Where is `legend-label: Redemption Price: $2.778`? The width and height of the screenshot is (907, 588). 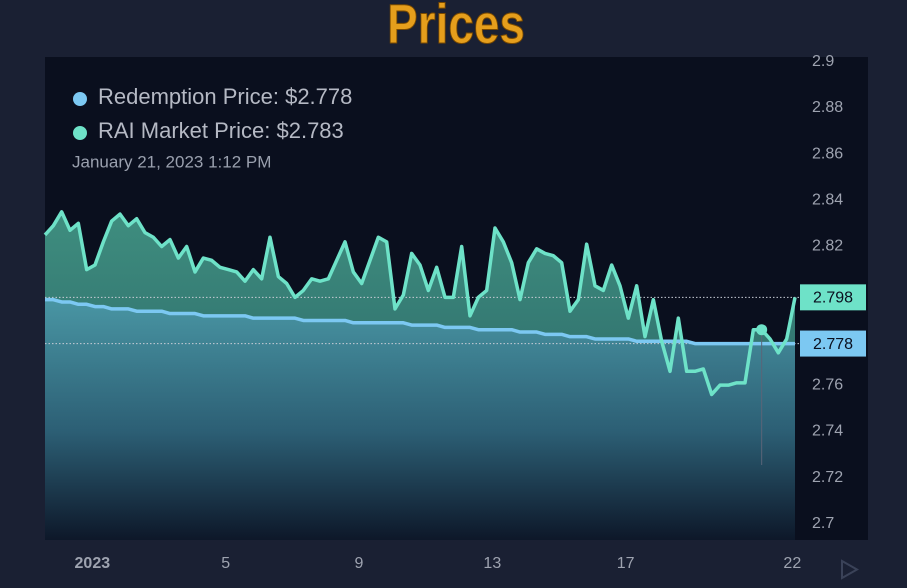 legend-label: Redemption Price: $2.778 is located at coordinates (225, 96).